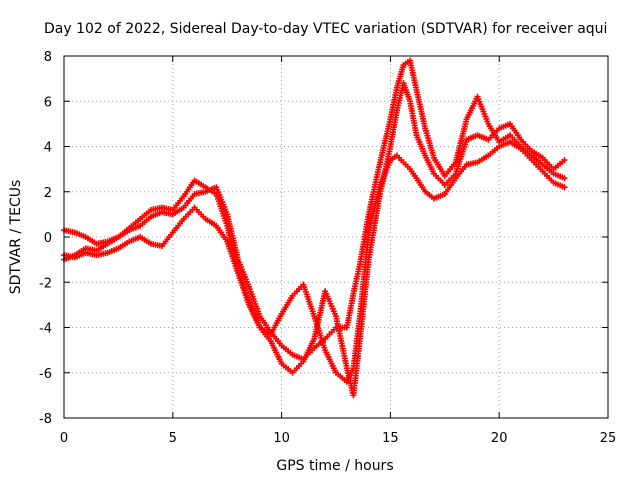 Image resolution: width=640 pixels, height=485 pixels. Describe the element at coordinates (48, 148) in the screenshot. I see `y-tick-label: 4` at that location.